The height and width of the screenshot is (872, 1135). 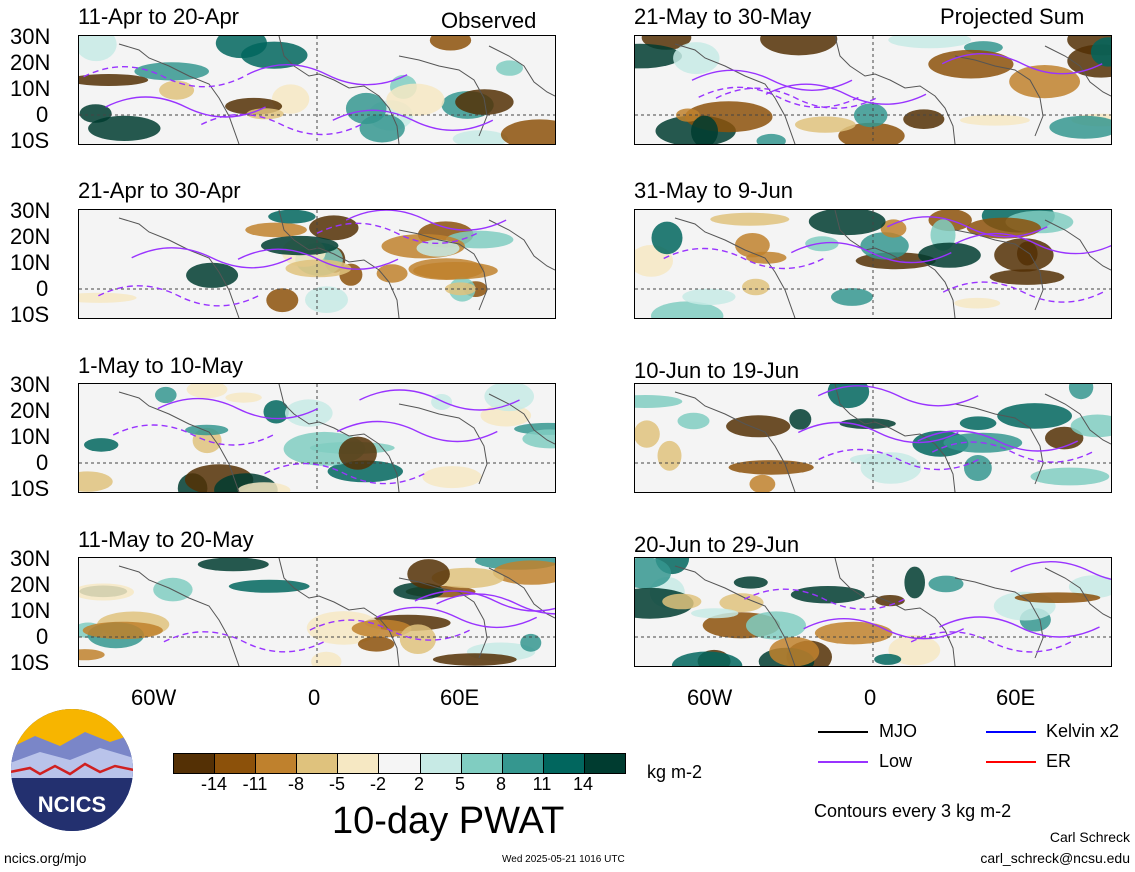 What do you see at coordinates (843, 762) in the screenshot?
I see `low-legend-line` at bounding box center [843, 762].